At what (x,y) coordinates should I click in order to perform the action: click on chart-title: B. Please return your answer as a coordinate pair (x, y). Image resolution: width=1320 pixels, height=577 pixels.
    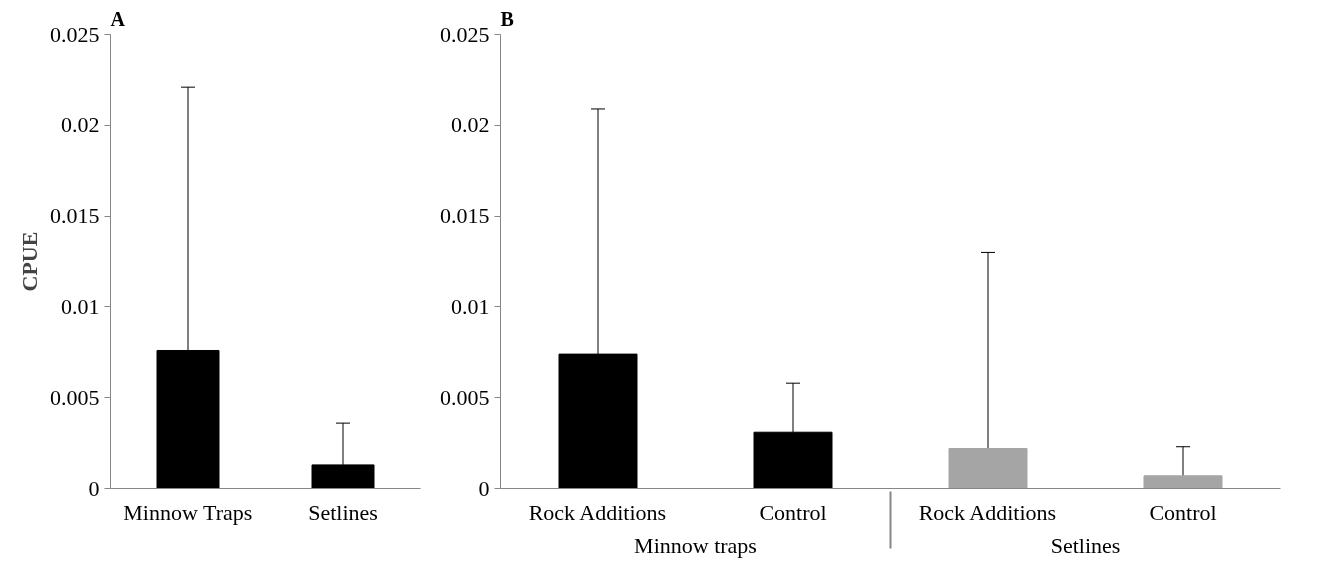
    Looking at the image, I should click on (507, 18).